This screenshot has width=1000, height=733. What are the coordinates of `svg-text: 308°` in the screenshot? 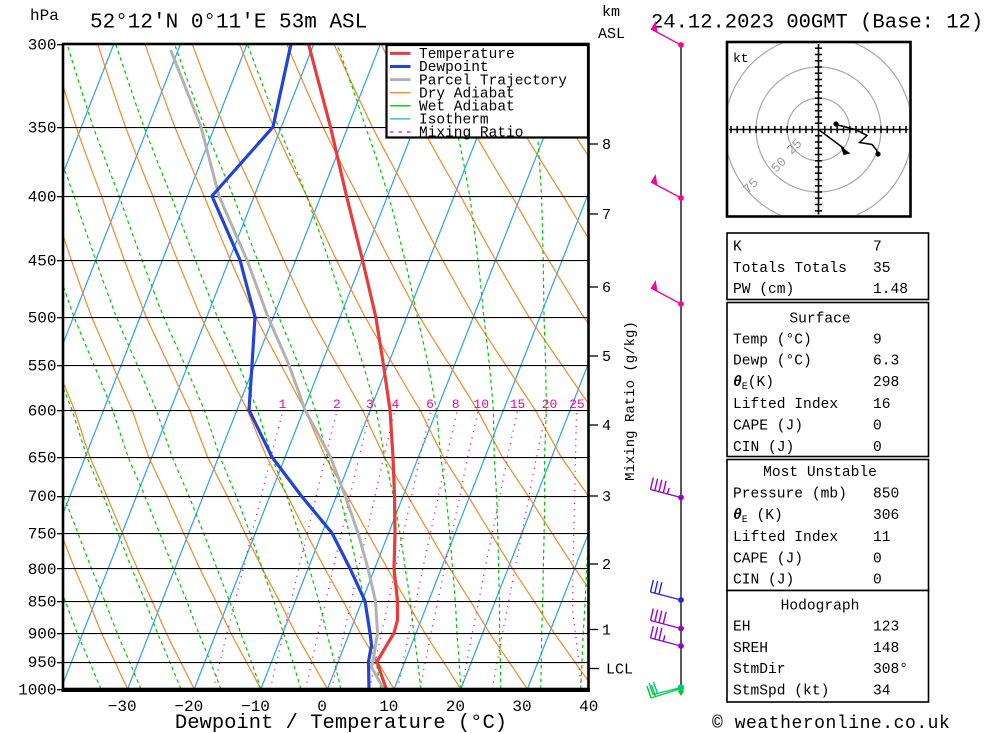 It's located at (890, 670).